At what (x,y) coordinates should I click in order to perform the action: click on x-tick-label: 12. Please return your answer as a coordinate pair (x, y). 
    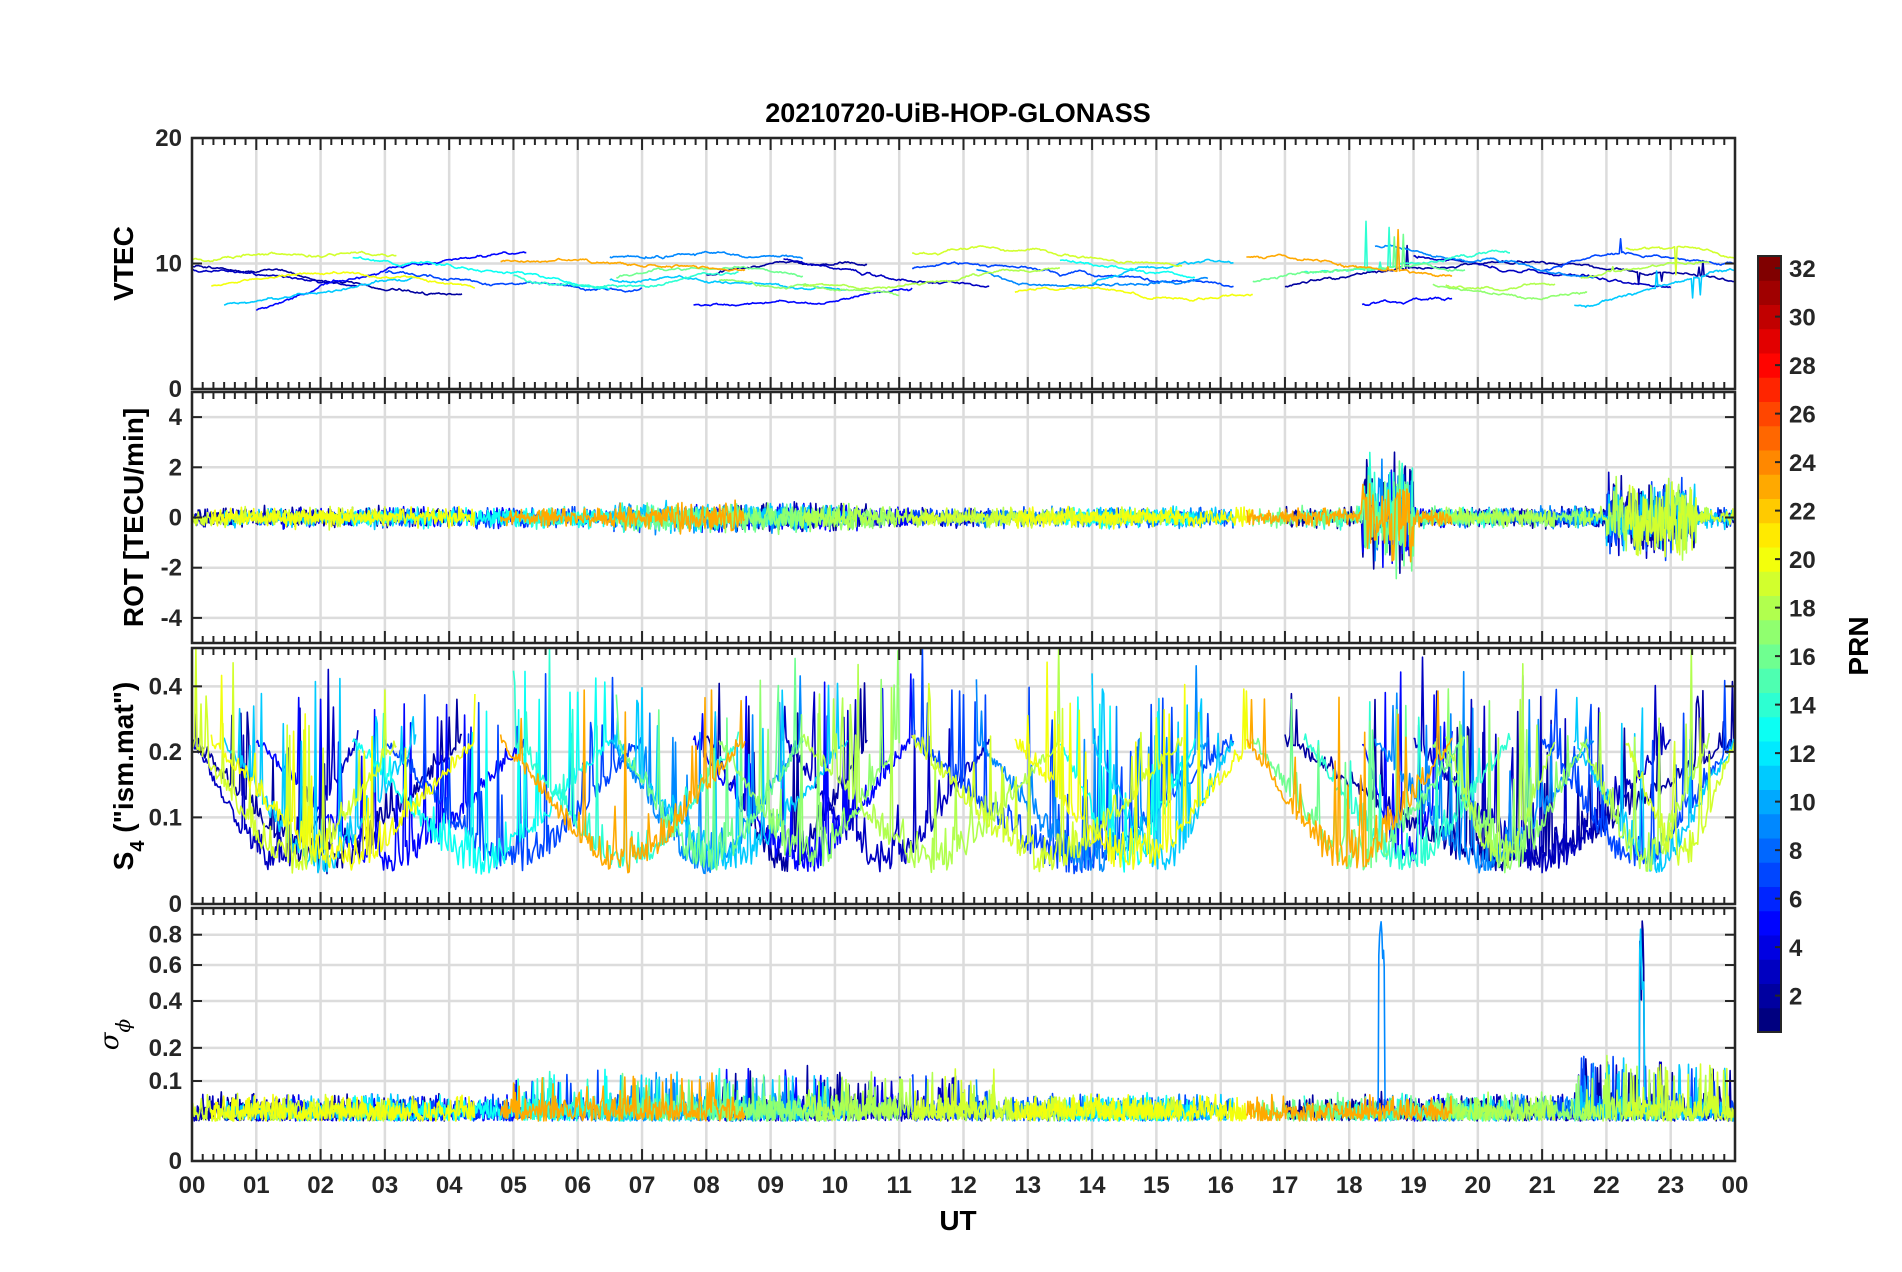
    Looking at the image, I should click on (963, 1185).